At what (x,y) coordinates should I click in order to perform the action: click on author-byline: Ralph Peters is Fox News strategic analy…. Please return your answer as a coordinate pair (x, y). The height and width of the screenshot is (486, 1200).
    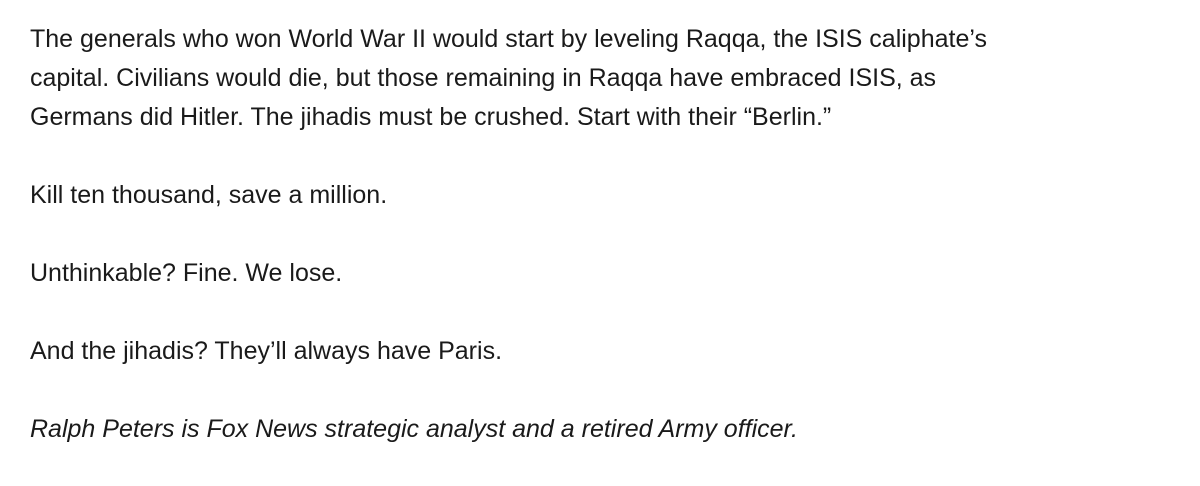
    Looking at the image, I should click on (414, 429).